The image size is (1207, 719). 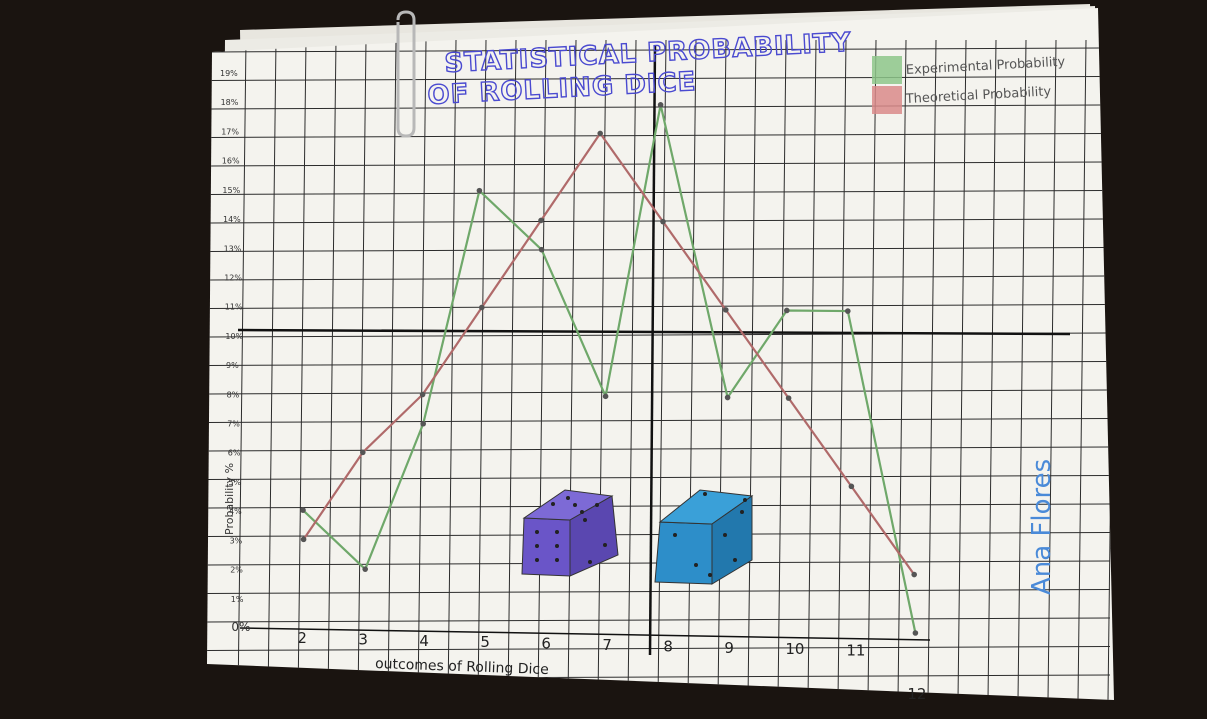 I want to click on author-signature: Ana Flores, so click(x=1042, y=527).